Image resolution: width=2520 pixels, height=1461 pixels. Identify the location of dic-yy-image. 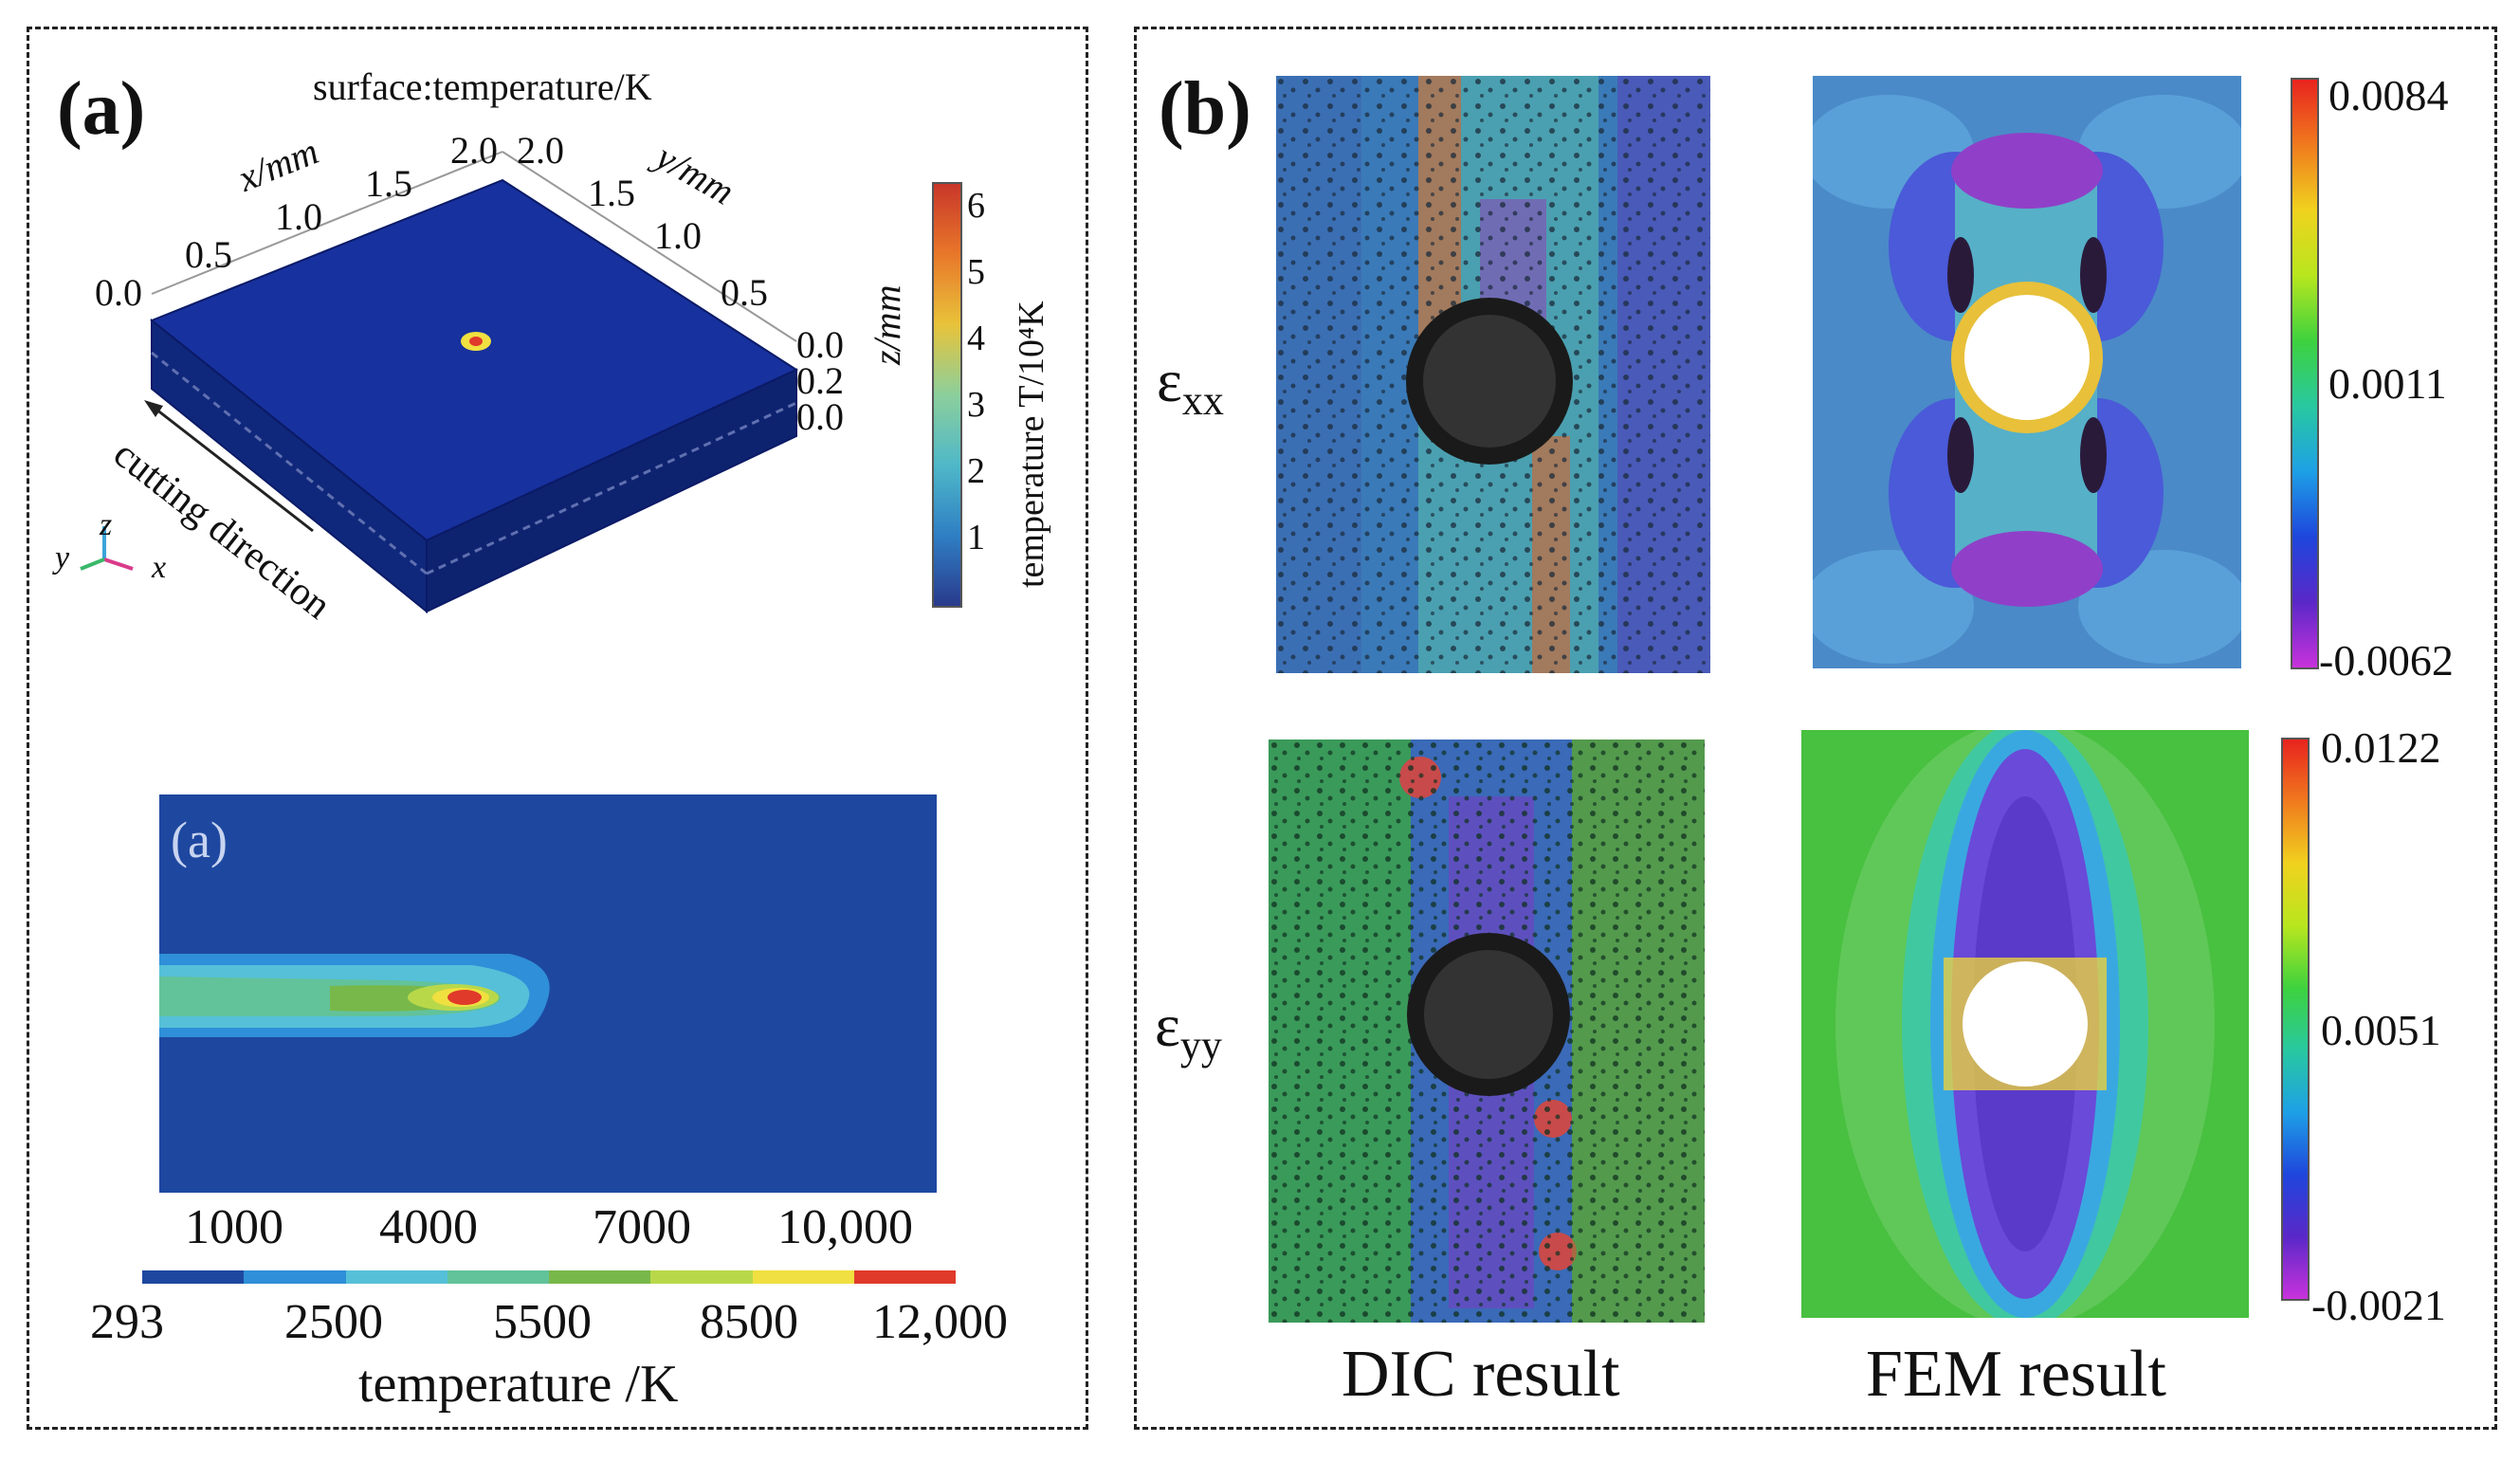
(1487, 1031).